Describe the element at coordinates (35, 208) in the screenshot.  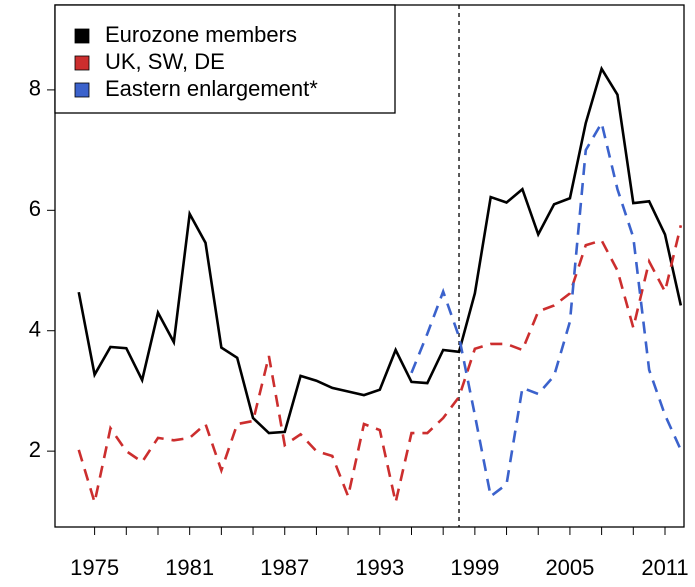
I see `y-tick-label: 6` at that location.